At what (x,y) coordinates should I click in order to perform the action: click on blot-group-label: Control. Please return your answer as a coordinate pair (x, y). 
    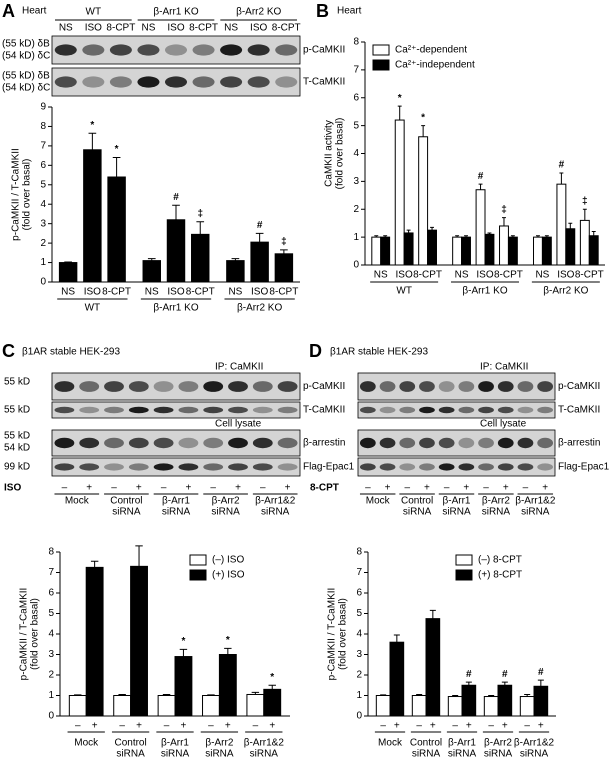
    Looking at the image, I should click on (126, 501).